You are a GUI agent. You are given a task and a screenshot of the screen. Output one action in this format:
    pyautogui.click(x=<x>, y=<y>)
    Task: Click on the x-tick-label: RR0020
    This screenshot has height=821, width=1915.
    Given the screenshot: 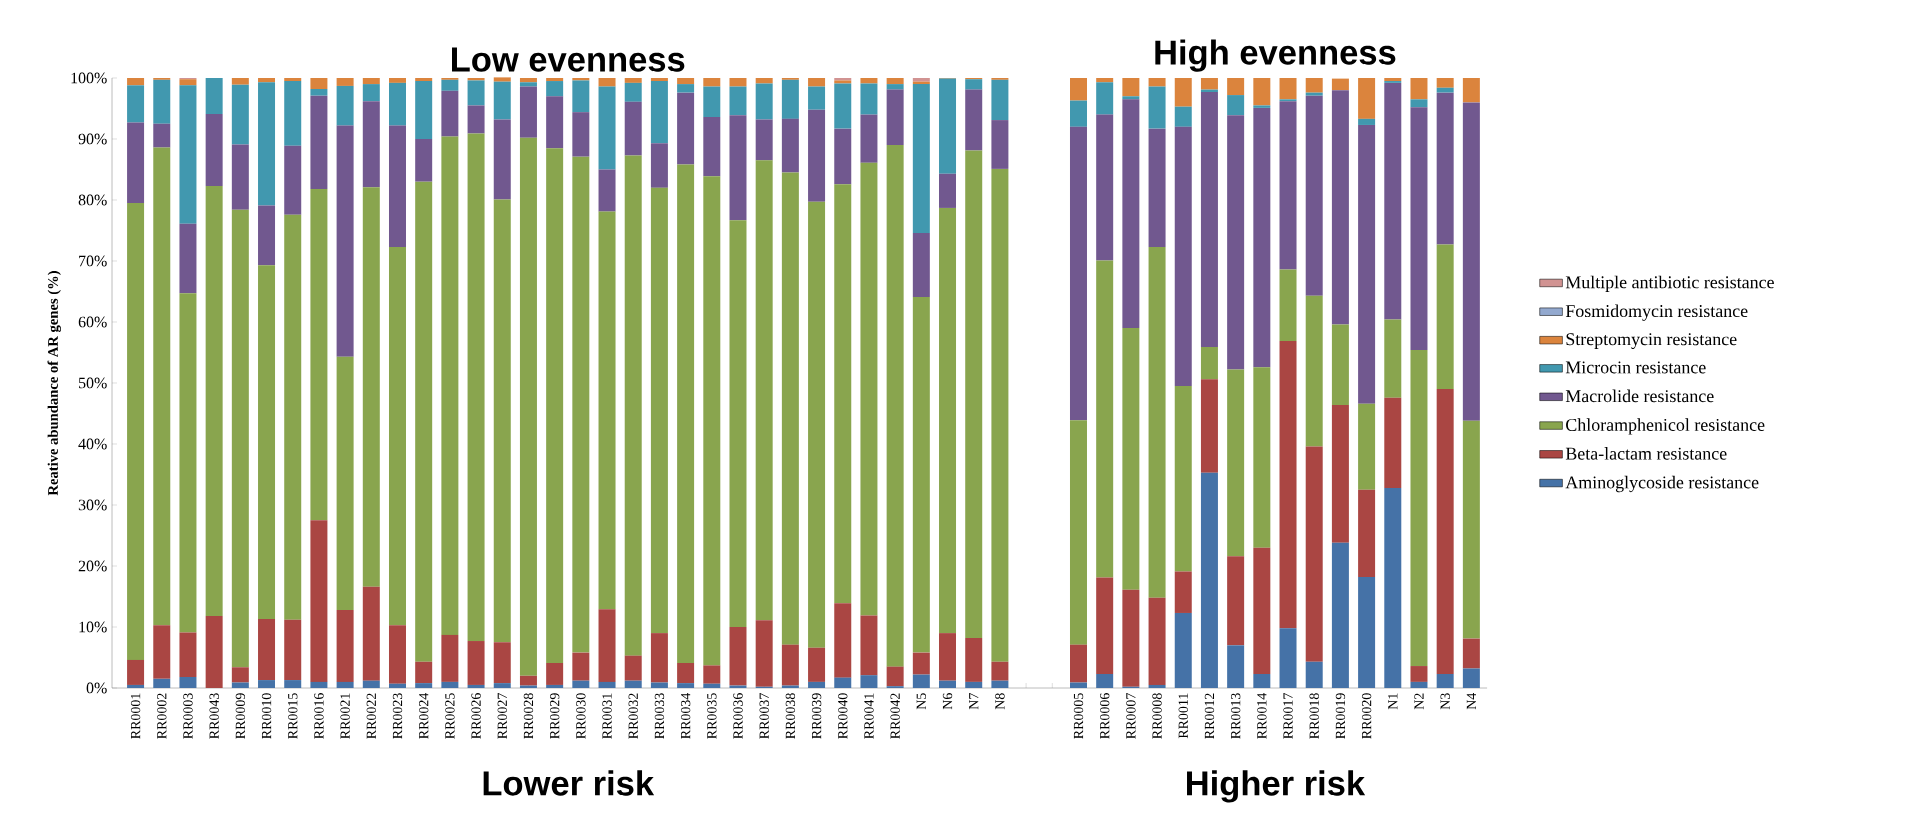 What is the action you would take?
    pyautogui.click(x=1366, y=716)
    